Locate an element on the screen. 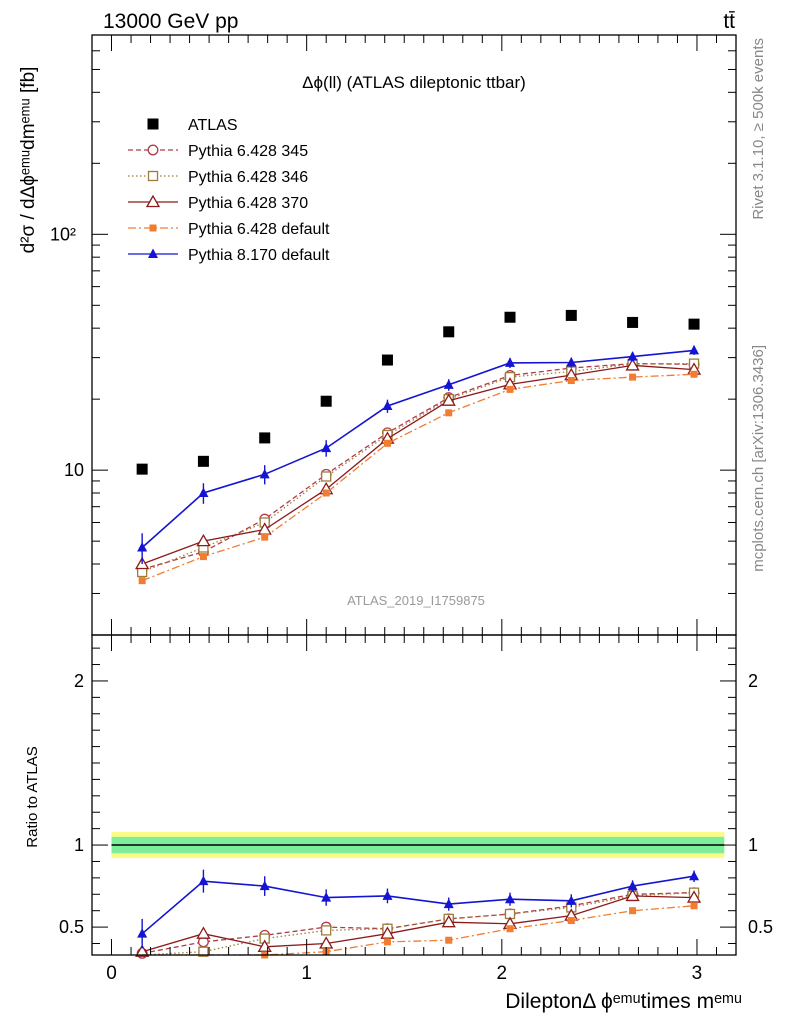 Image resolution: width=786 pixels, height=1024 pixels. ratio-line-p345 is located at coordinates (418, 923).